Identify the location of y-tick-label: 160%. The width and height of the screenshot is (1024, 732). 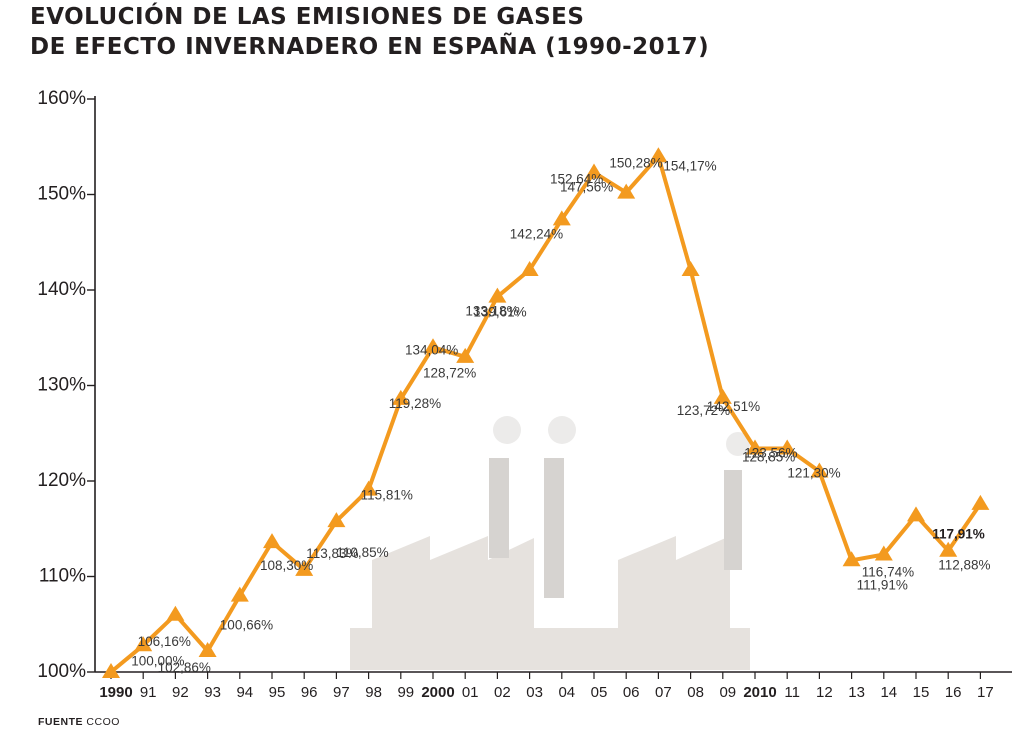
(61, 98).